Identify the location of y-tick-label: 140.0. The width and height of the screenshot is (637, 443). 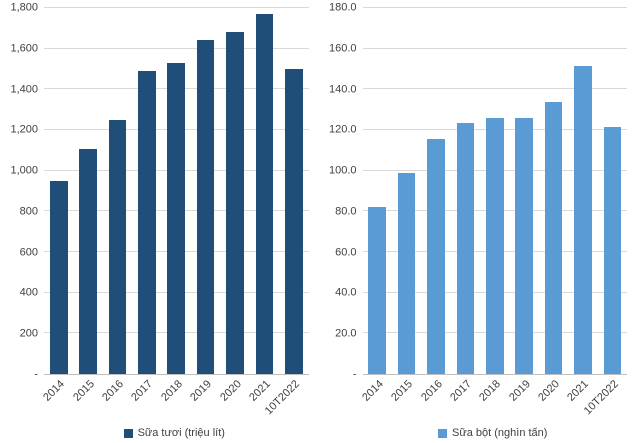
(342, 89).